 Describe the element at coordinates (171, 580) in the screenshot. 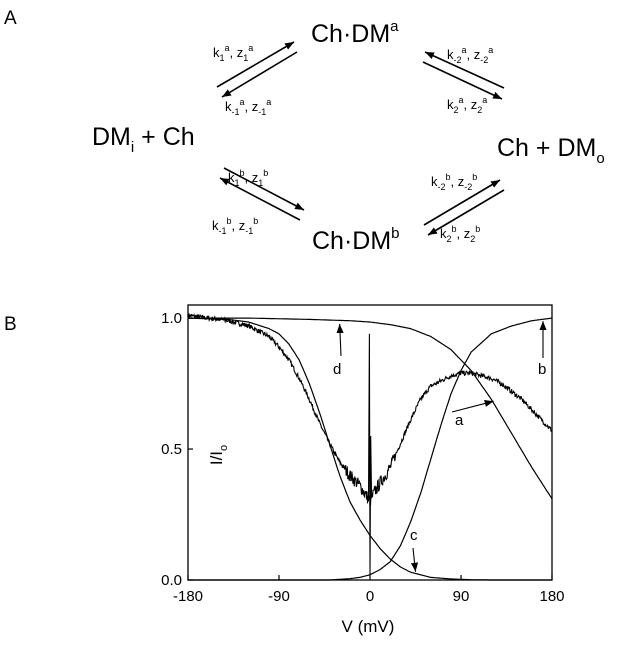

I see `y-tick-label: 0.0` at that location.